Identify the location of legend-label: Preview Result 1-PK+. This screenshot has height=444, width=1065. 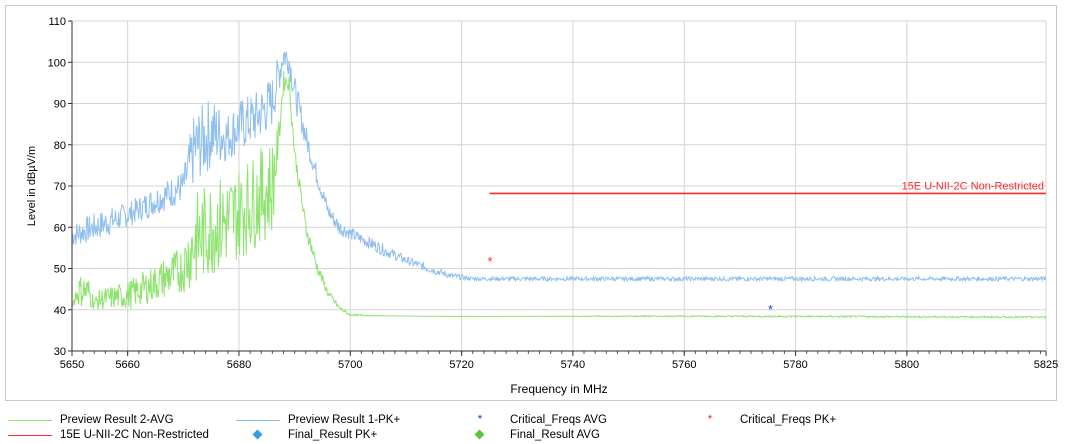
(344, 420).